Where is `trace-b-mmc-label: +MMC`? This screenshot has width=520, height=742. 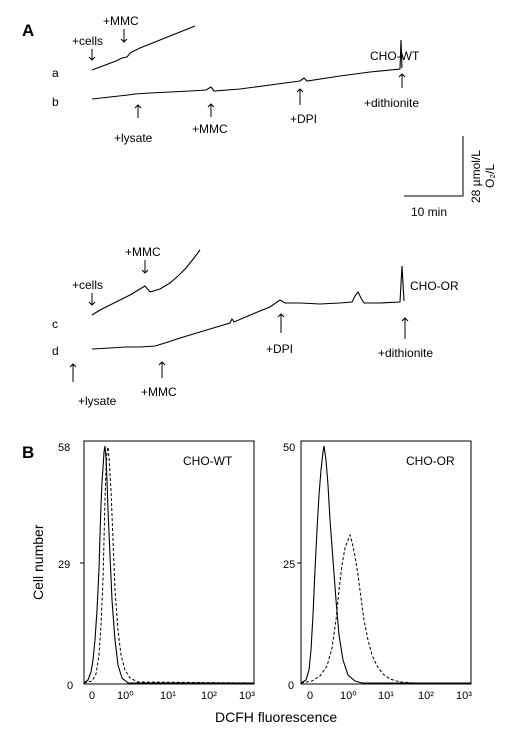 trace-b-mmc-label: +MMC is located at coordinates (210, 129).